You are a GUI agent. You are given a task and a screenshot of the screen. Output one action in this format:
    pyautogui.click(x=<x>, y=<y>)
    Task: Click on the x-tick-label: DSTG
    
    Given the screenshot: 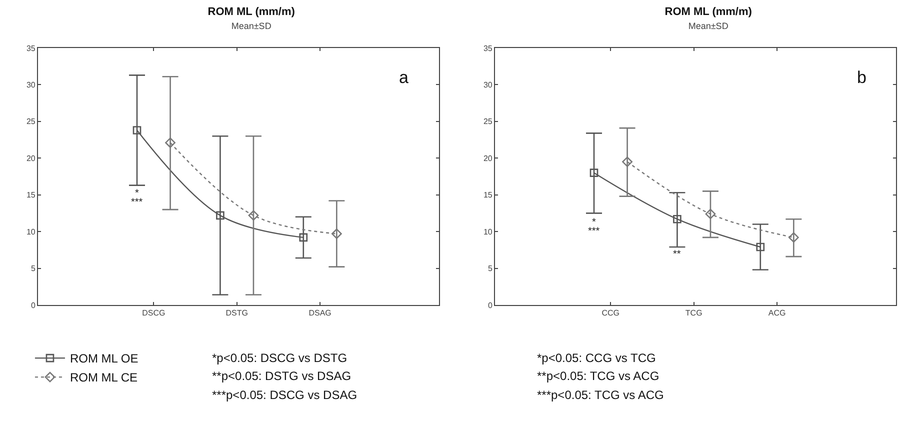 What is the action you would take?
    pyautogui.click(x=237, y=313)
    